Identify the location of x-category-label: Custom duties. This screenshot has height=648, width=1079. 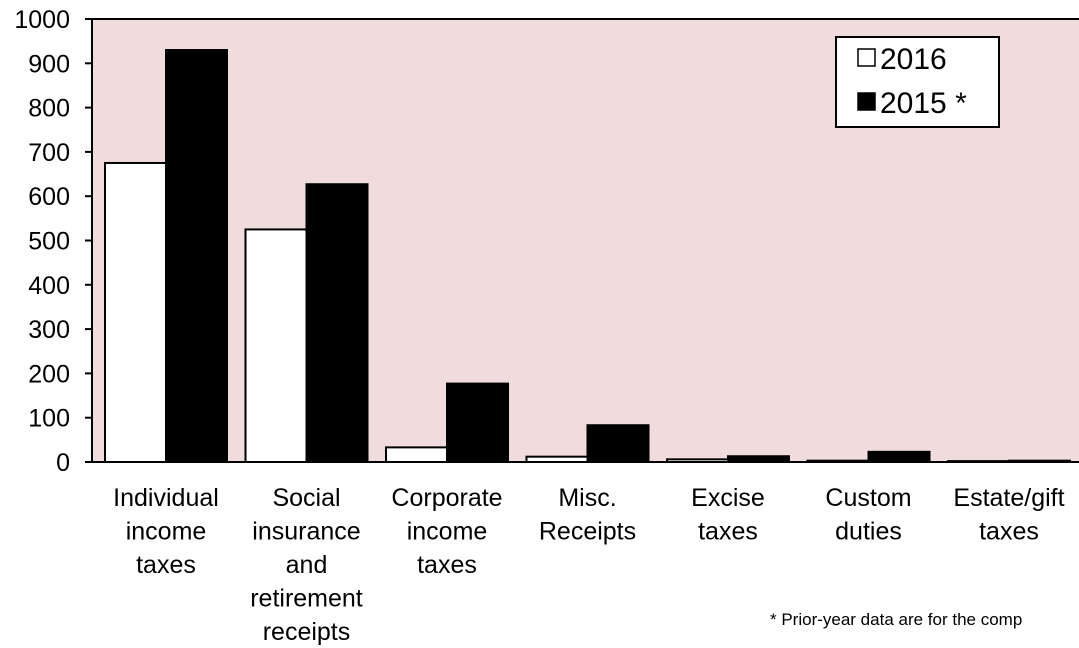
(868, 515).